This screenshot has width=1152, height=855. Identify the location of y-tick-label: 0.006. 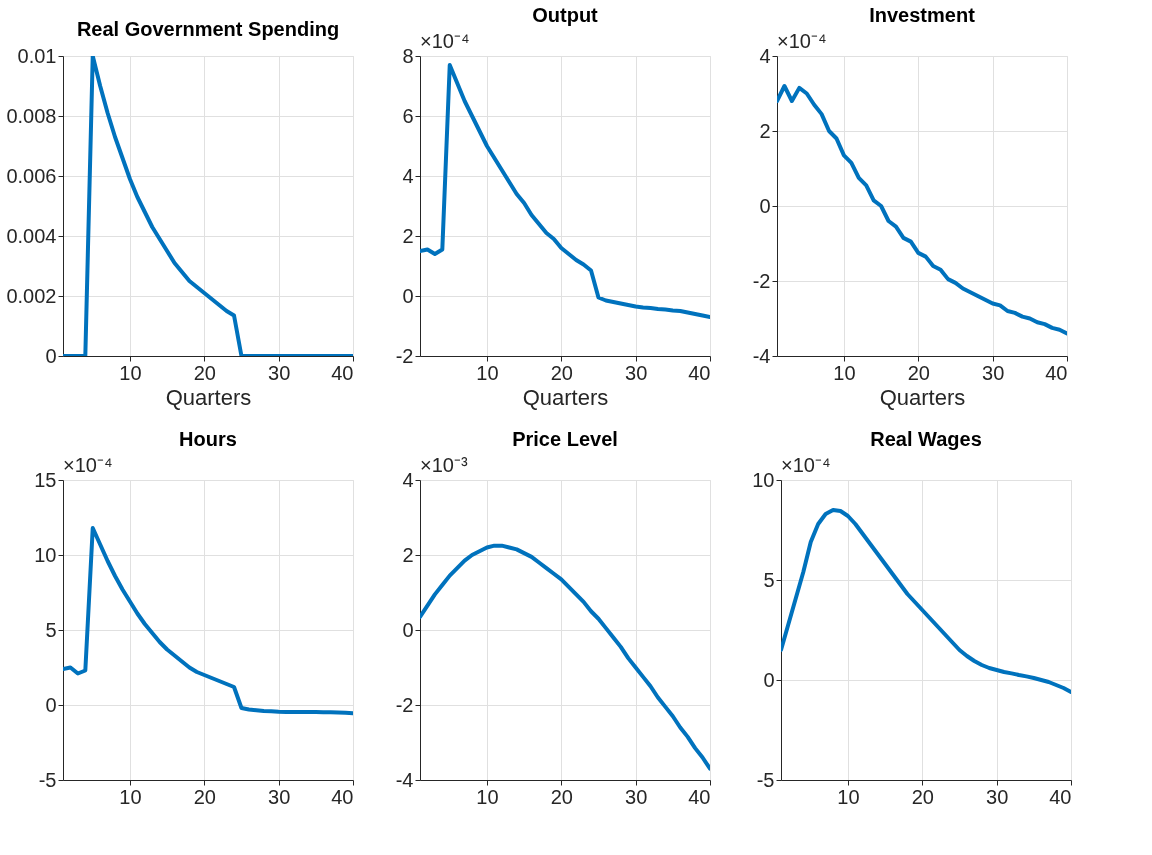
(31, 175).